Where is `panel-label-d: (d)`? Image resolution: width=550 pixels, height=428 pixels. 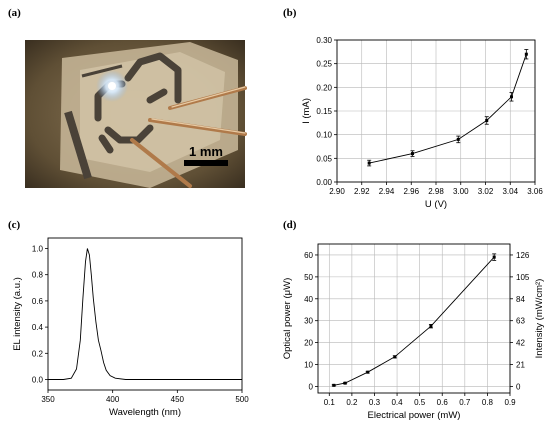 panel-label-d: (d) is located at coordinates (290, 225).